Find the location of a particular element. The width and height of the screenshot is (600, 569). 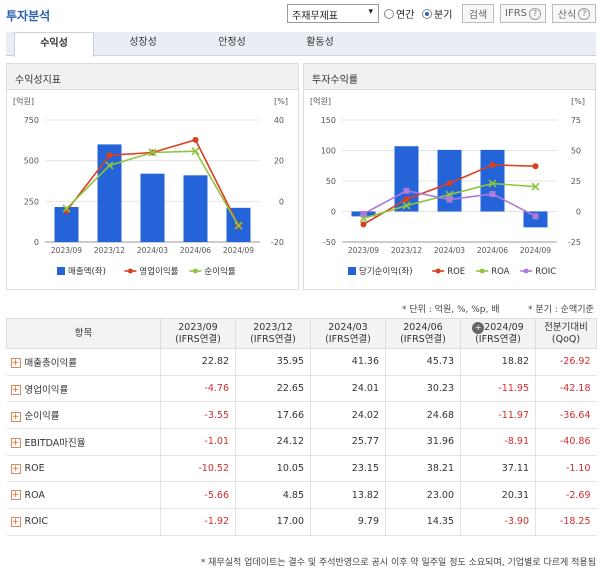

term-button: 산식 ? is located at coordinates (574, 13).